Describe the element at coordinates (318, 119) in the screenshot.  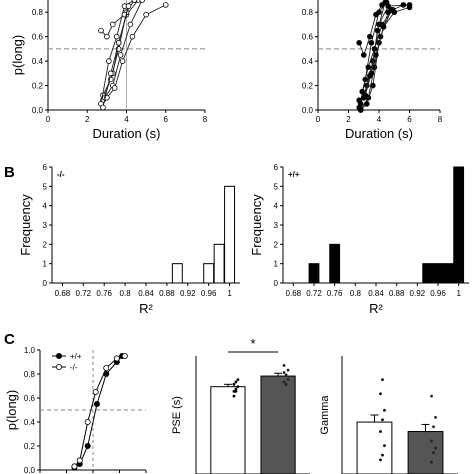
I see `x-tick-label: 0` at that location.